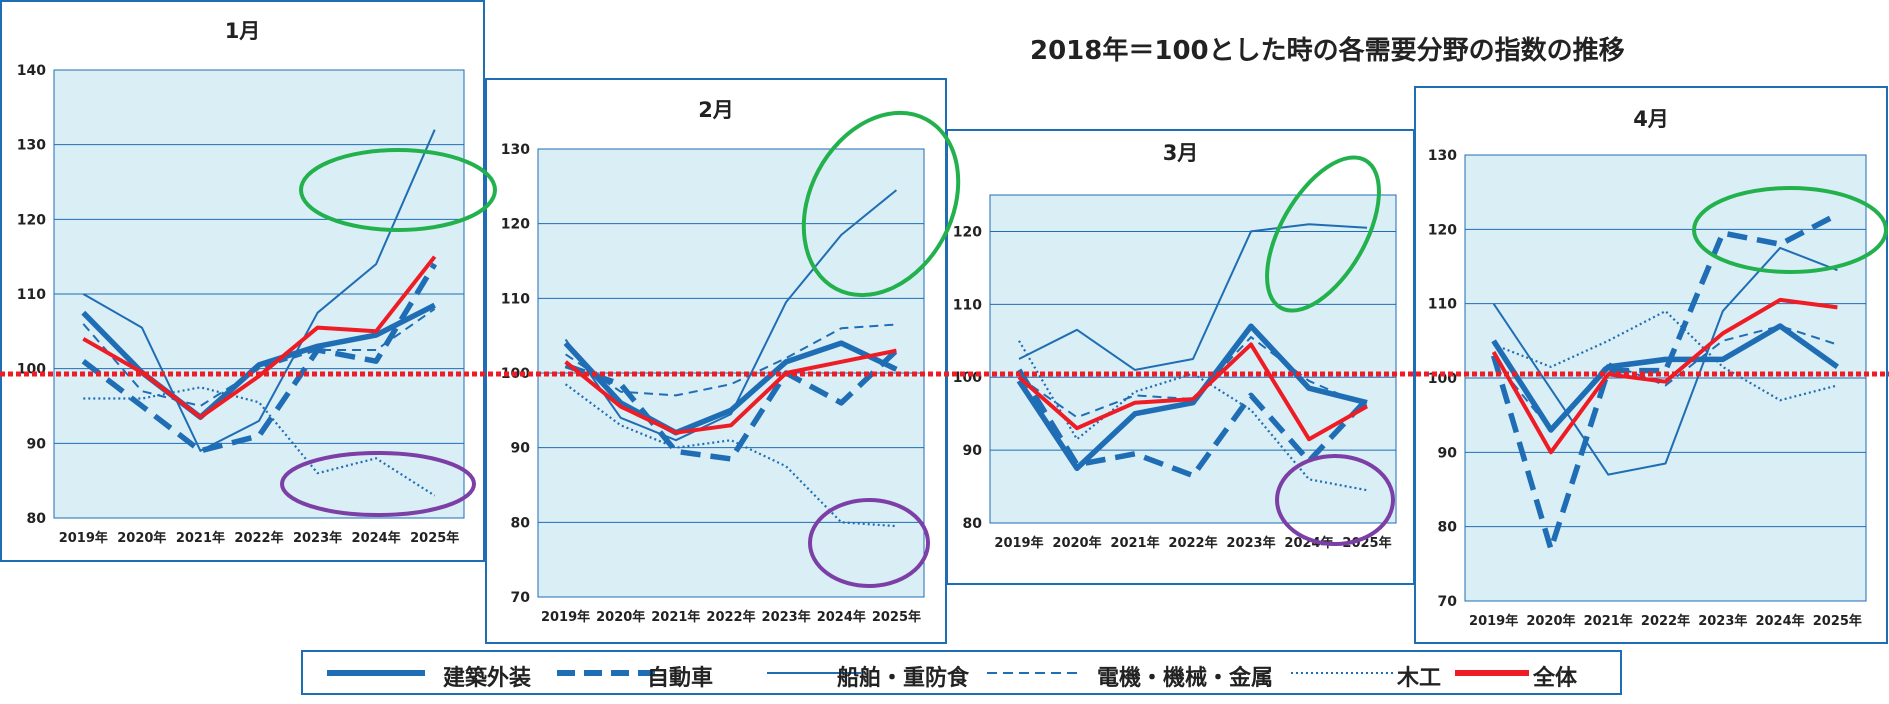 Image resolution: width=1889 pixels, height=704 pixels. I want to click on y-tick-label: 140, so click(31, 71).